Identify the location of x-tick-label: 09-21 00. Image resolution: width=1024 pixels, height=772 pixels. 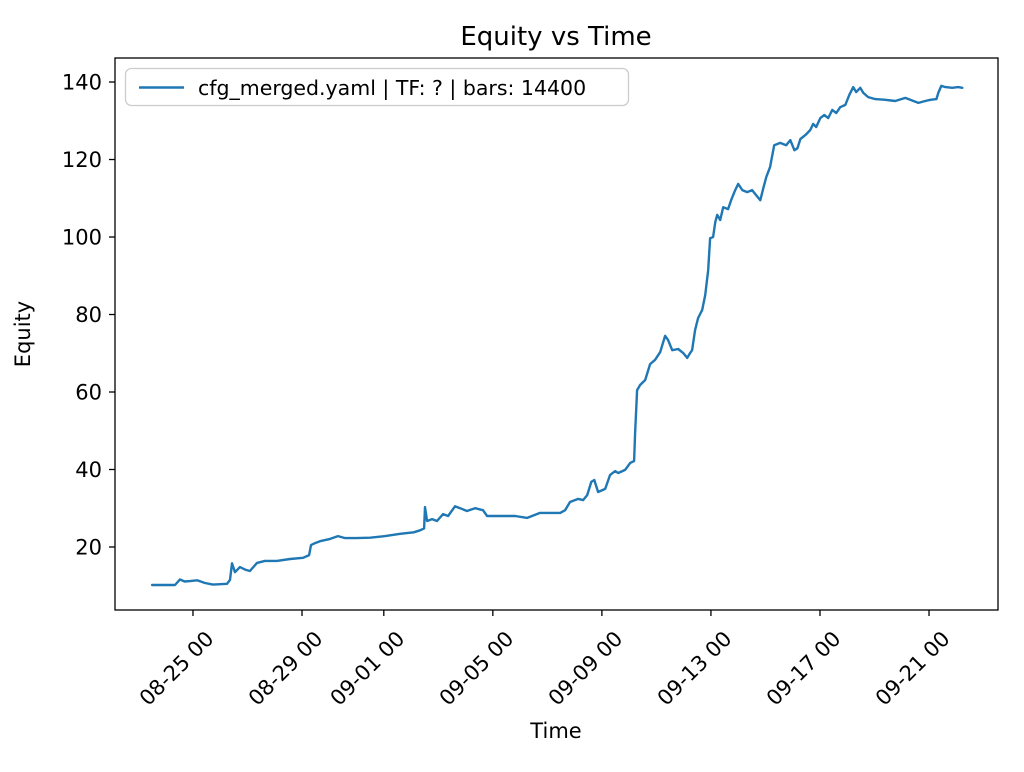
(913, 669).